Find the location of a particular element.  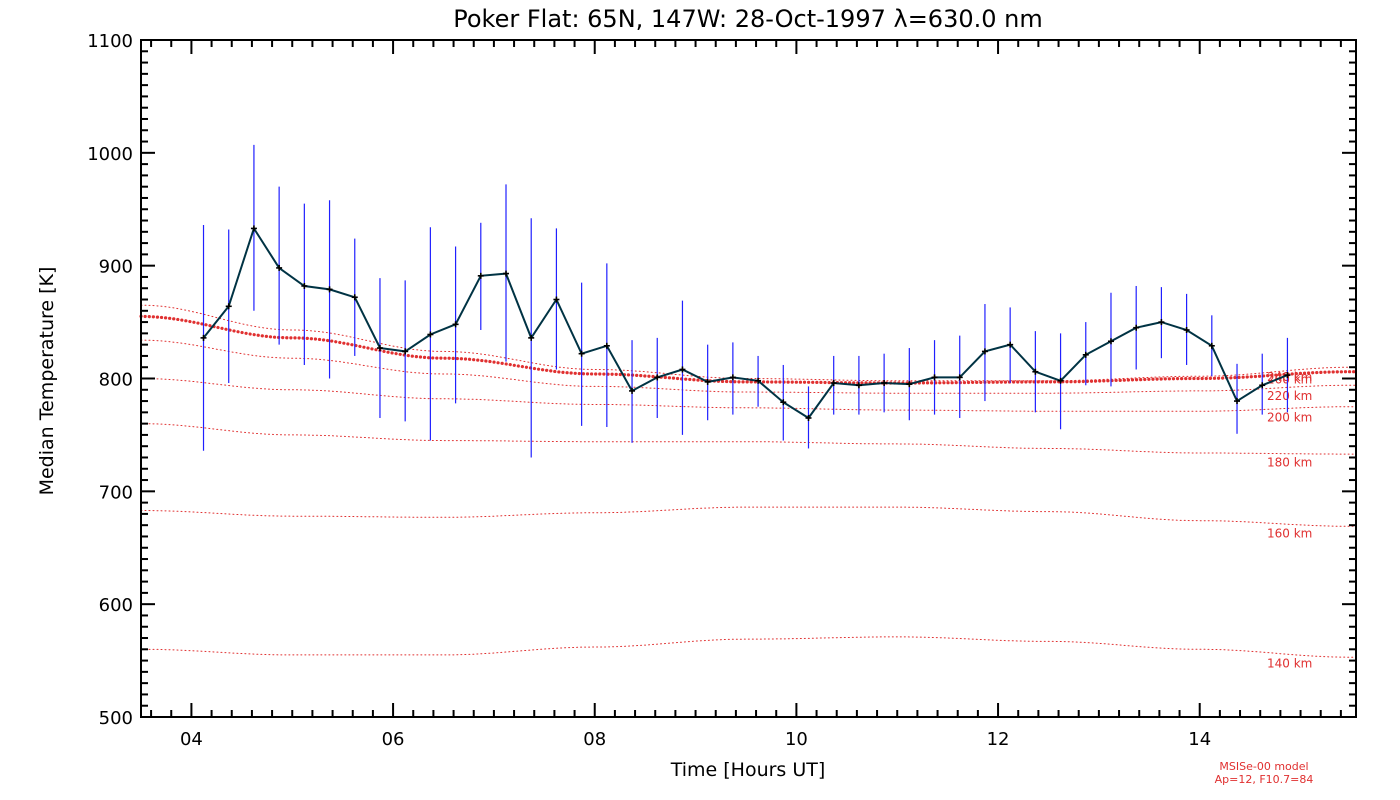

model-label-220-km: 220 km is located at coordinates (1289, 396).